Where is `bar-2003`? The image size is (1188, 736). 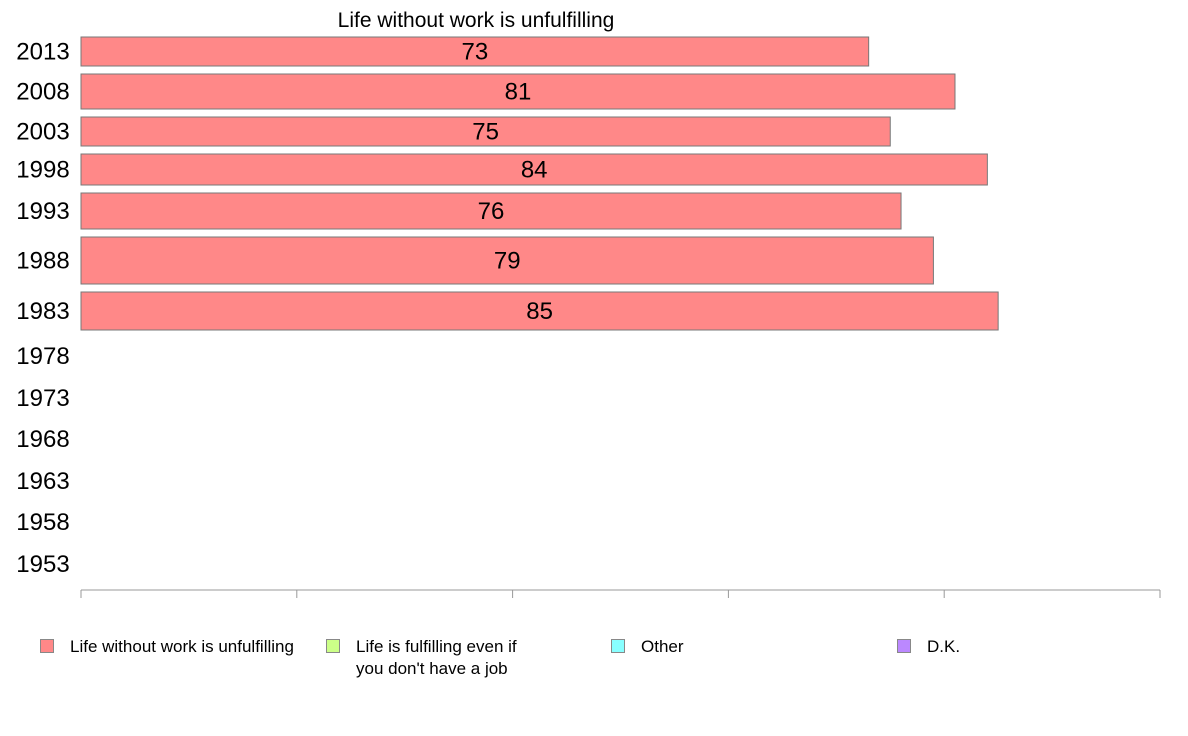
bar-2003 is located at coordinates (485, 131).